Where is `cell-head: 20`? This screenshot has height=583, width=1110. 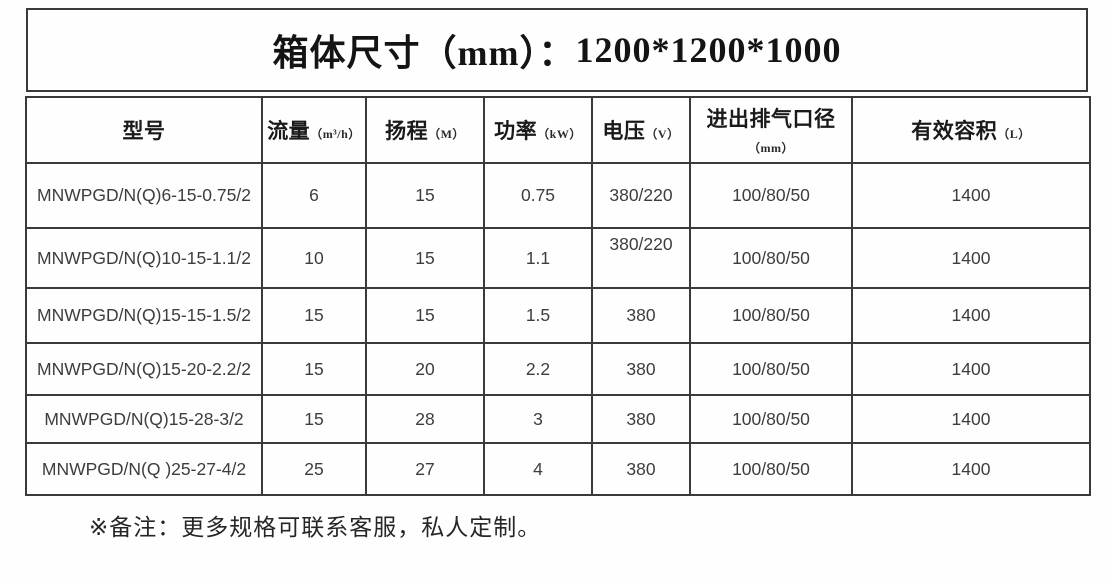 cell-head: 20 is located at coordinates (425, 369).